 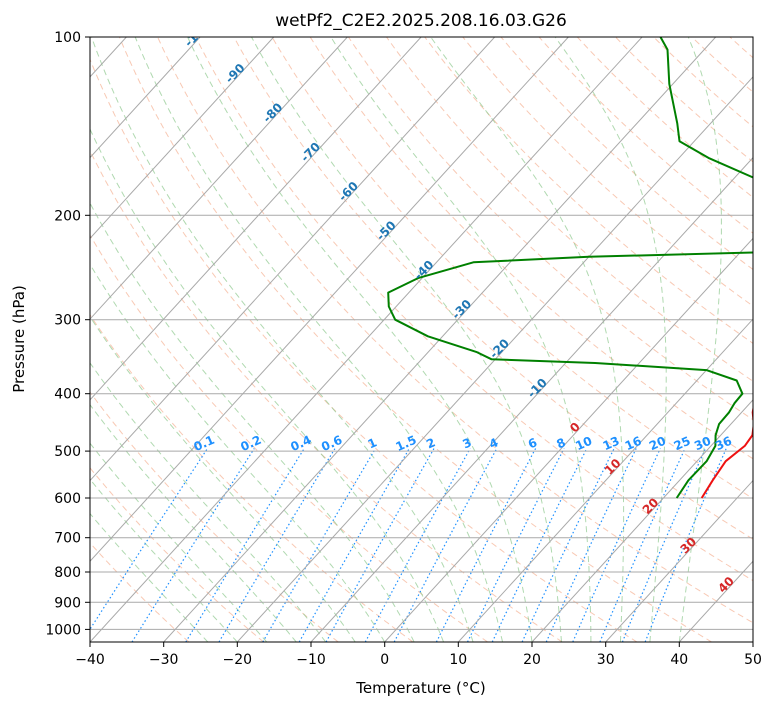 What do you see at coordinates (67, 334) in the screenshot?
I see `y-axis-ticks: 1000 900 800 700 600 500 400 300 200 100` at bounding box center [67, 334].